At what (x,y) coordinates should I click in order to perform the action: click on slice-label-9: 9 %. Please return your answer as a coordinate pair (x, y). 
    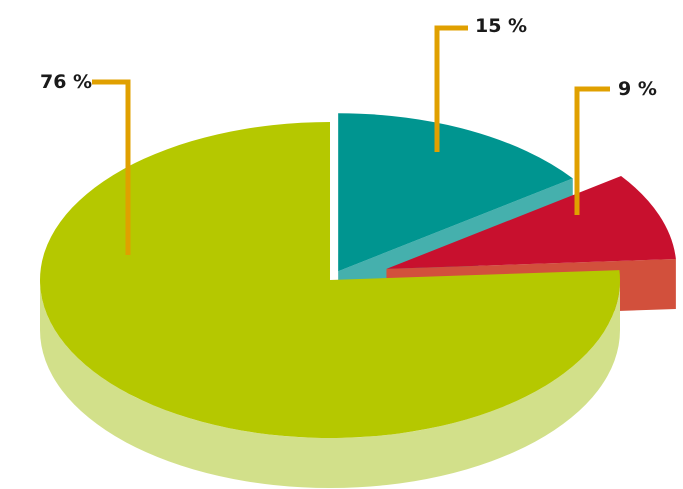
    Looking at the image, I should click on (637, 89).